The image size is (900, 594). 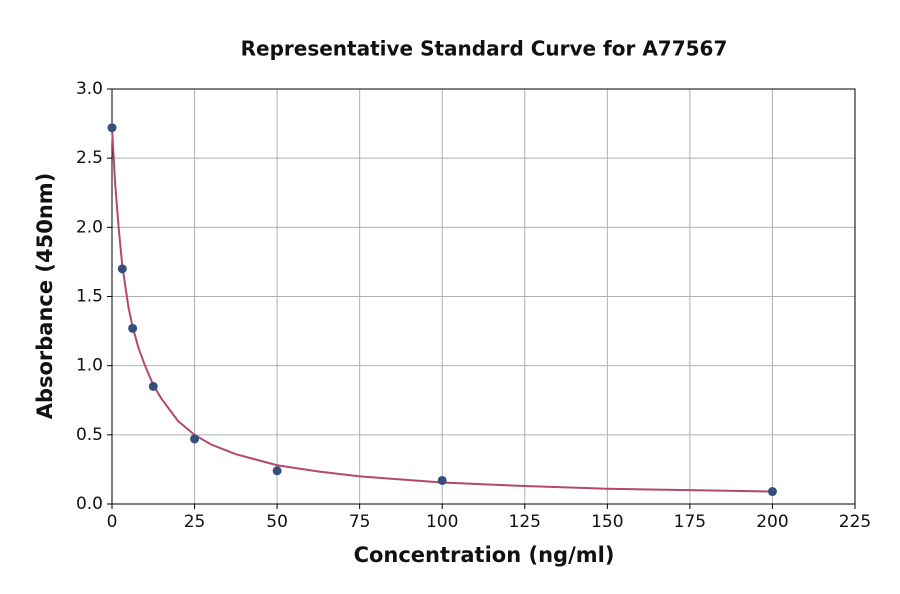 I want to click on x-tick-label: 175, so click(x=690, y=522).